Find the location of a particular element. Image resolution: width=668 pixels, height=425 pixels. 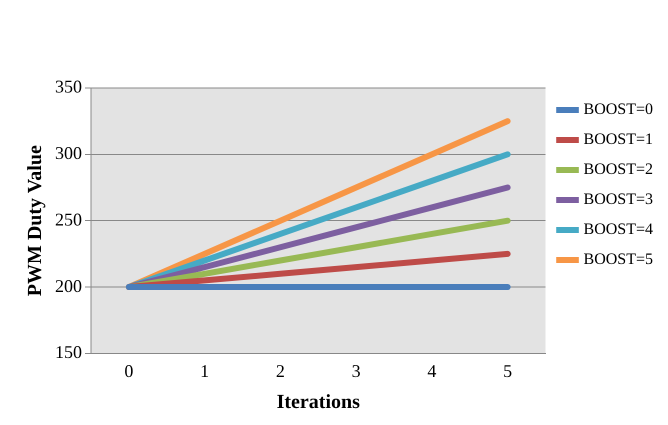

x-tick-label: 2 is located at coordinates (280, 370).